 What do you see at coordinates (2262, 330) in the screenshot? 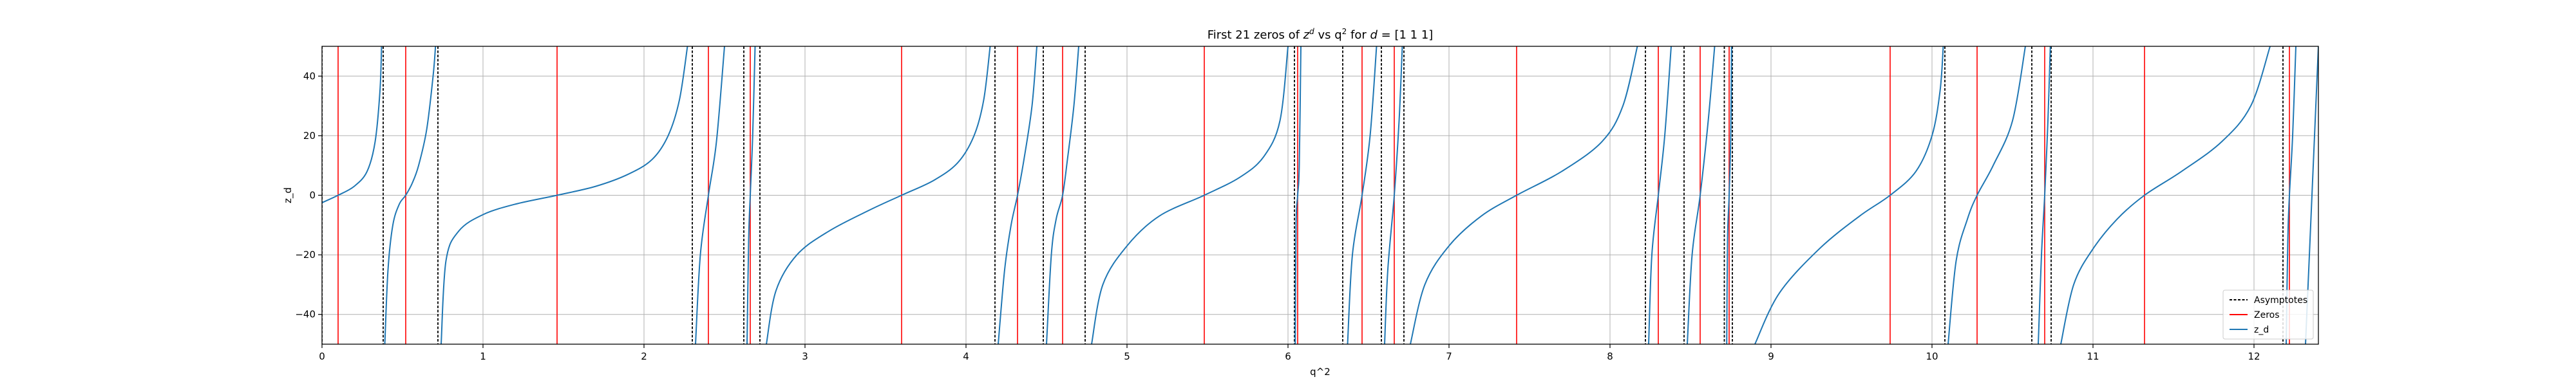
I see `legend-label: z_d` at bounding box center [2262, 330].